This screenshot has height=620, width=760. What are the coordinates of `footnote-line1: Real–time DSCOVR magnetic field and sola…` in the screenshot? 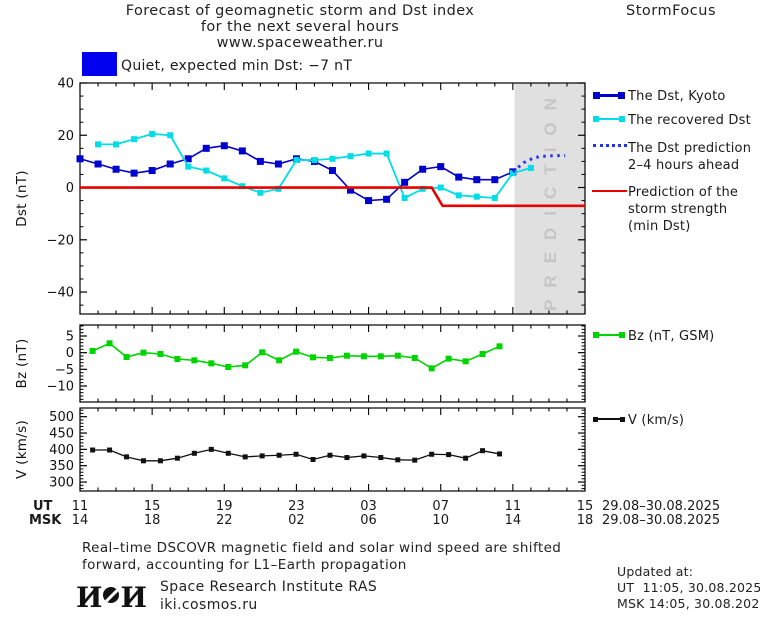 It's located at (322, 548).